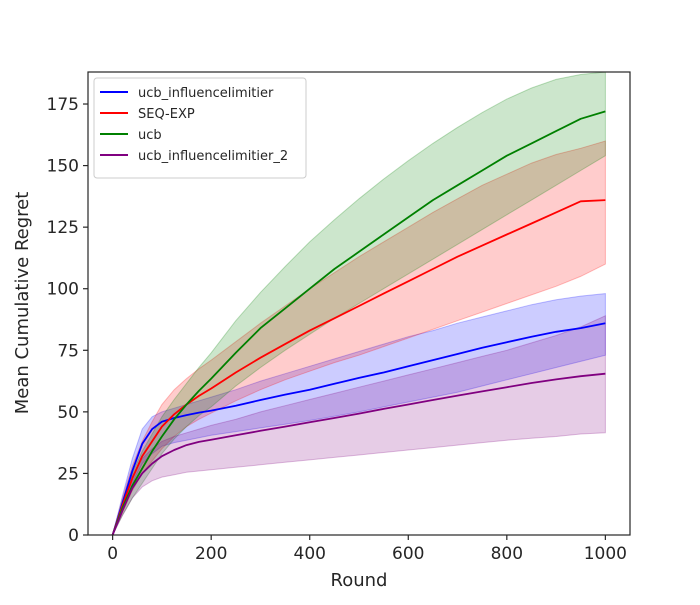 Image resolution: width=700 pixels, height=605 pixels. Describe the element at coordinates (408, 554) in the screenshot. I see `x-tick-label: 600` at that location.